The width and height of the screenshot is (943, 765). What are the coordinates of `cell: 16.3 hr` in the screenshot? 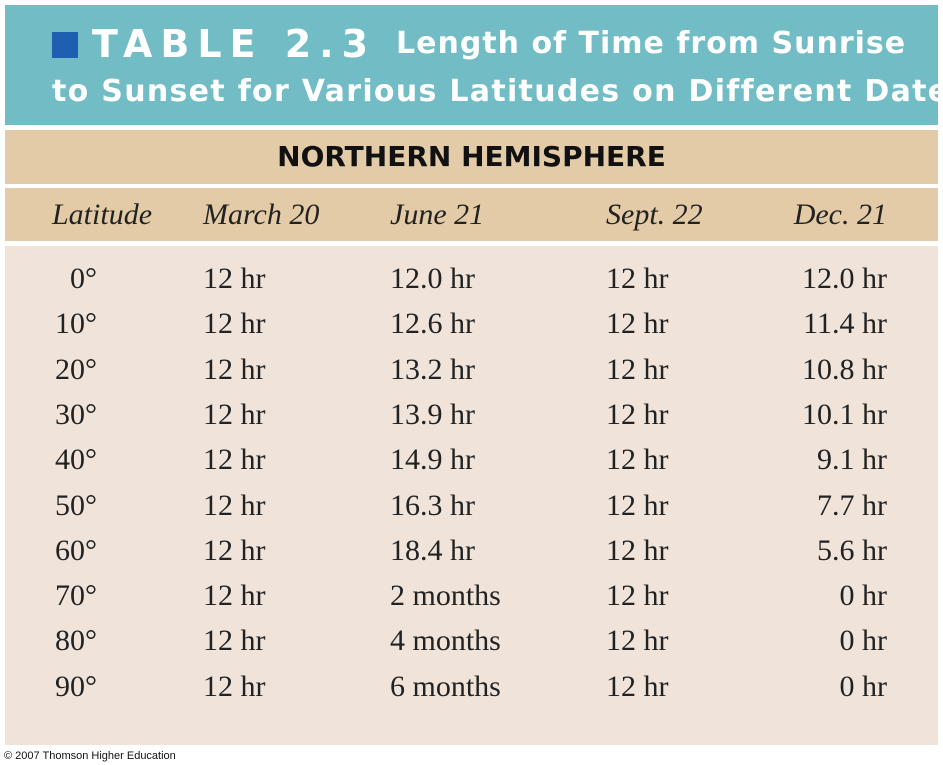 It's located at (432, 505).